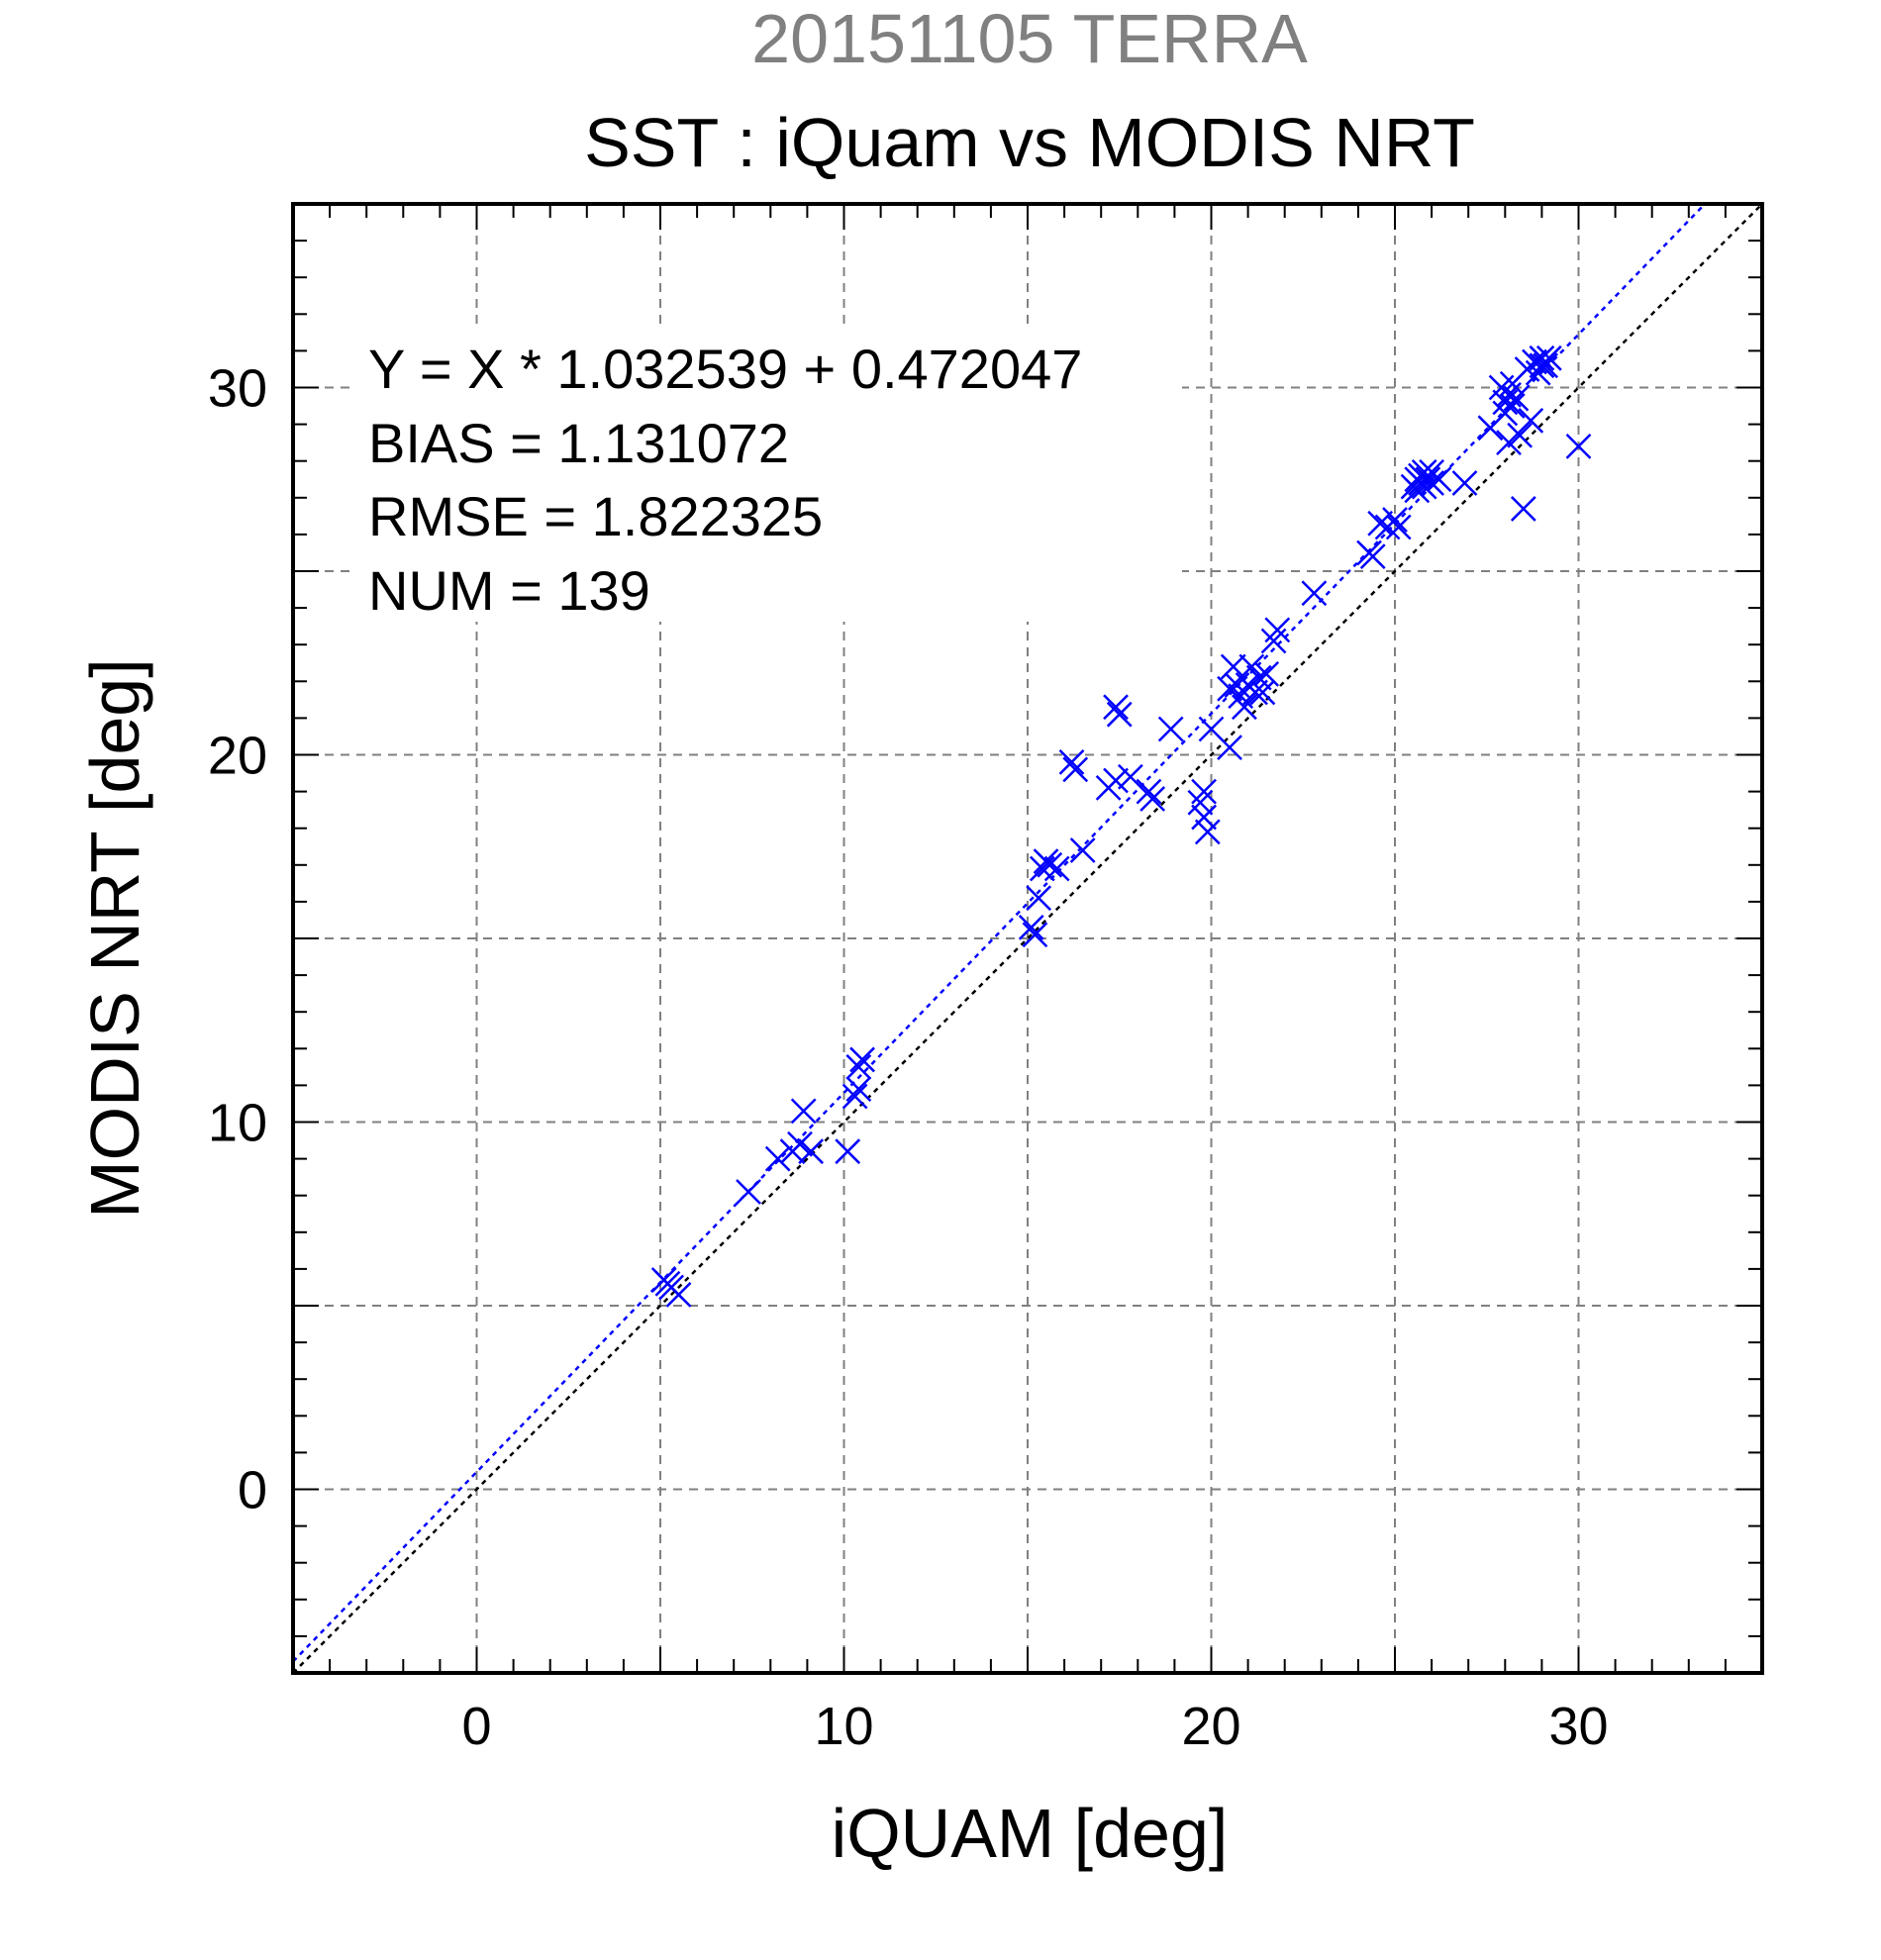  I want to click on stats-background, so click(768, 476).